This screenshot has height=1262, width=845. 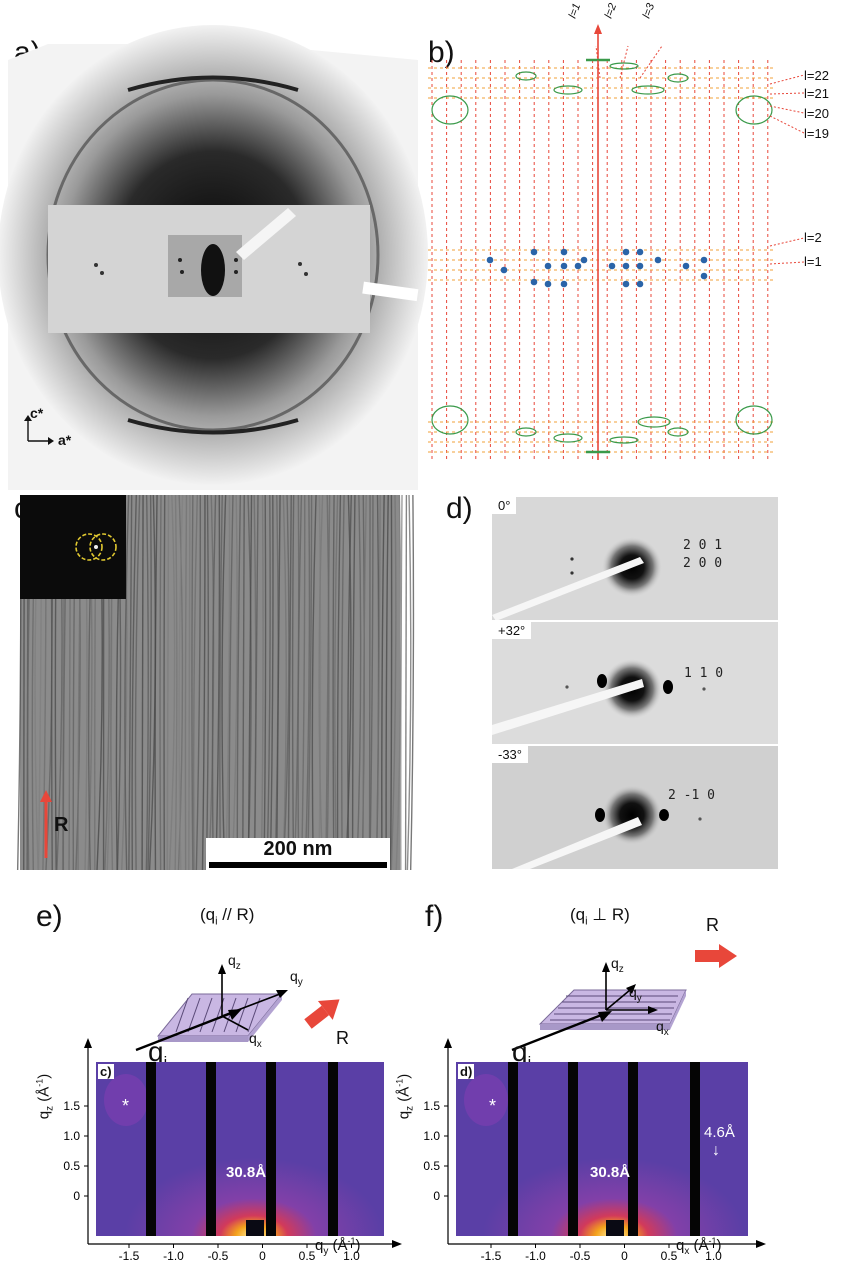 I want to click on panel-c-scale-bar-label: 200 nm, so click(x=298, y=849).